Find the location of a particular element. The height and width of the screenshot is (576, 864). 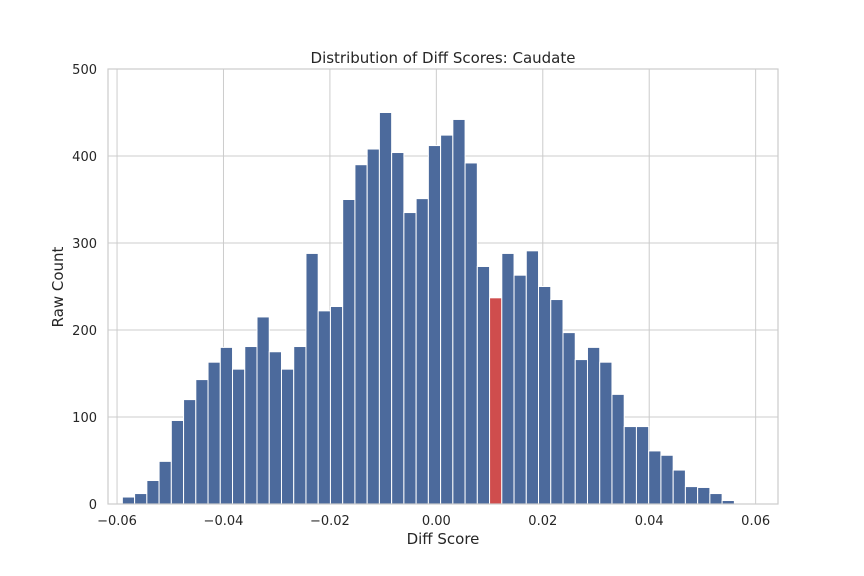

x-tick-label: 0.06 is located at coordinates (755, 521).